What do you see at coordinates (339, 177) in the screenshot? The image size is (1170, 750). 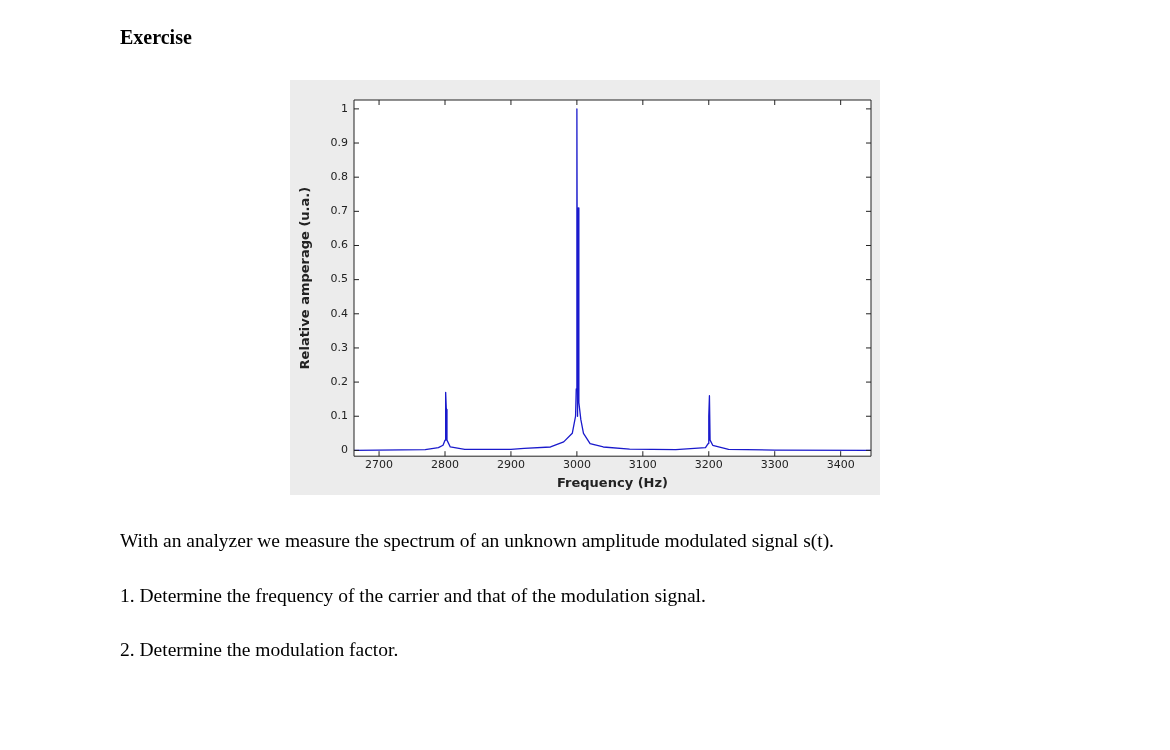 I see `y-tick-label: 0.8` at bounding box center [339, 177].